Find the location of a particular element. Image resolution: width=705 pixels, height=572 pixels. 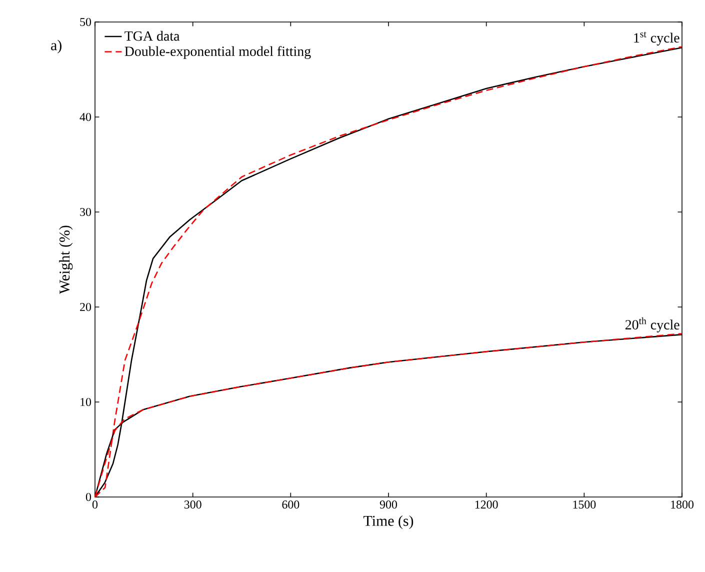

x-tick-label: 600 is located at coordinates (291, 504).